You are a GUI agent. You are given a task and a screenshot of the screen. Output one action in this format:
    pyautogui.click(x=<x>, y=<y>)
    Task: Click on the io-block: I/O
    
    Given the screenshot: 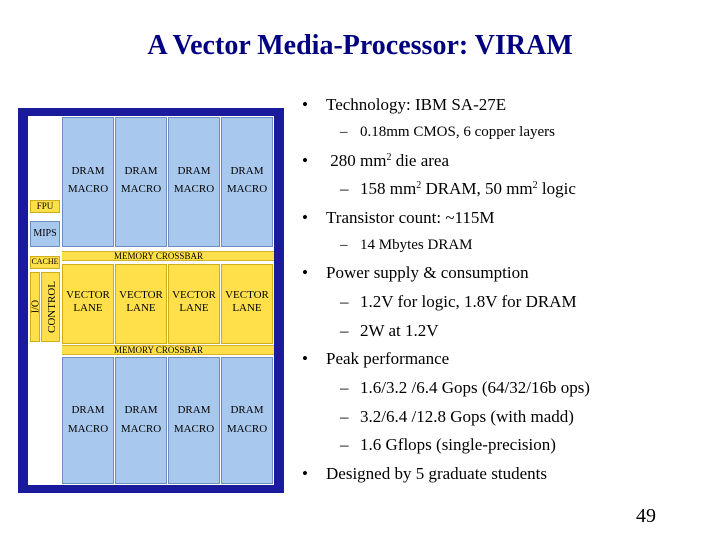 What is the action you would take?
    pyautogui.click(x=36, y=307)
    